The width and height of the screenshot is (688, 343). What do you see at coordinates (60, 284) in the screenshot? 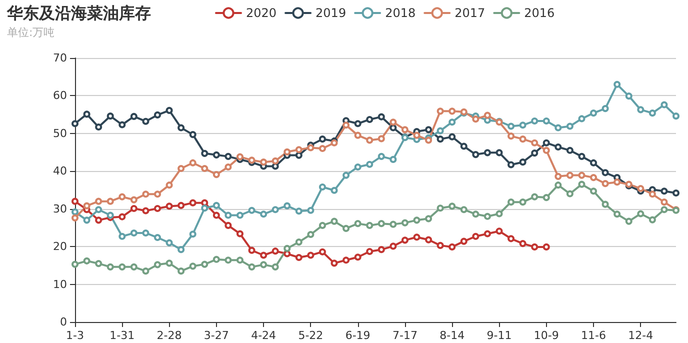
I see `y-tick-label: 10` at bounding box center [60, 284].